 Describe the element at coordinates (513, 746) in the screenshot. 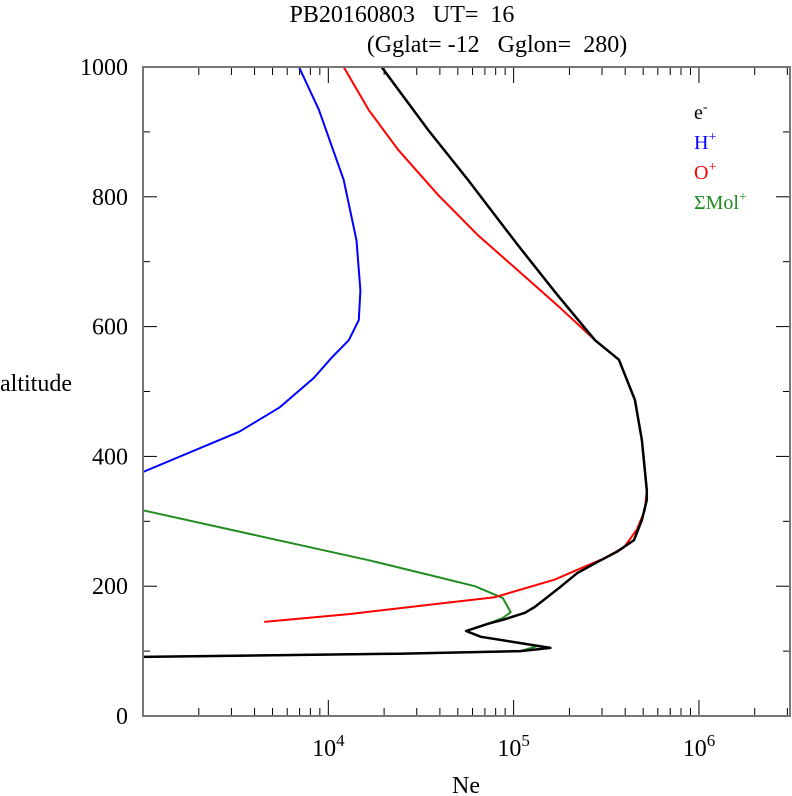

I see `x-tick-label: 10⁵` at that location.